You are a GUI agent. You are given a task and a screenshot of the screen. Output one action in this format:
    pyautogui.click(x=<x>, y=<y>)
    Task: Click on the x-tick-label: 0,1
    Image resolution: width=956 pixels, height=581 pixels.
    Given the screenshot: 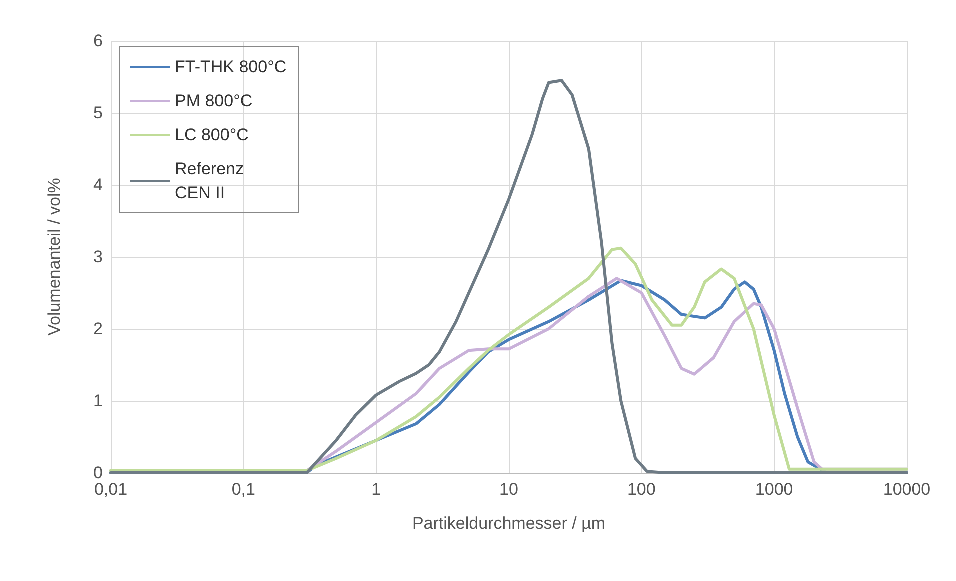 What is the action you would take?
    pyautogui.click(x=244, y=489)
    